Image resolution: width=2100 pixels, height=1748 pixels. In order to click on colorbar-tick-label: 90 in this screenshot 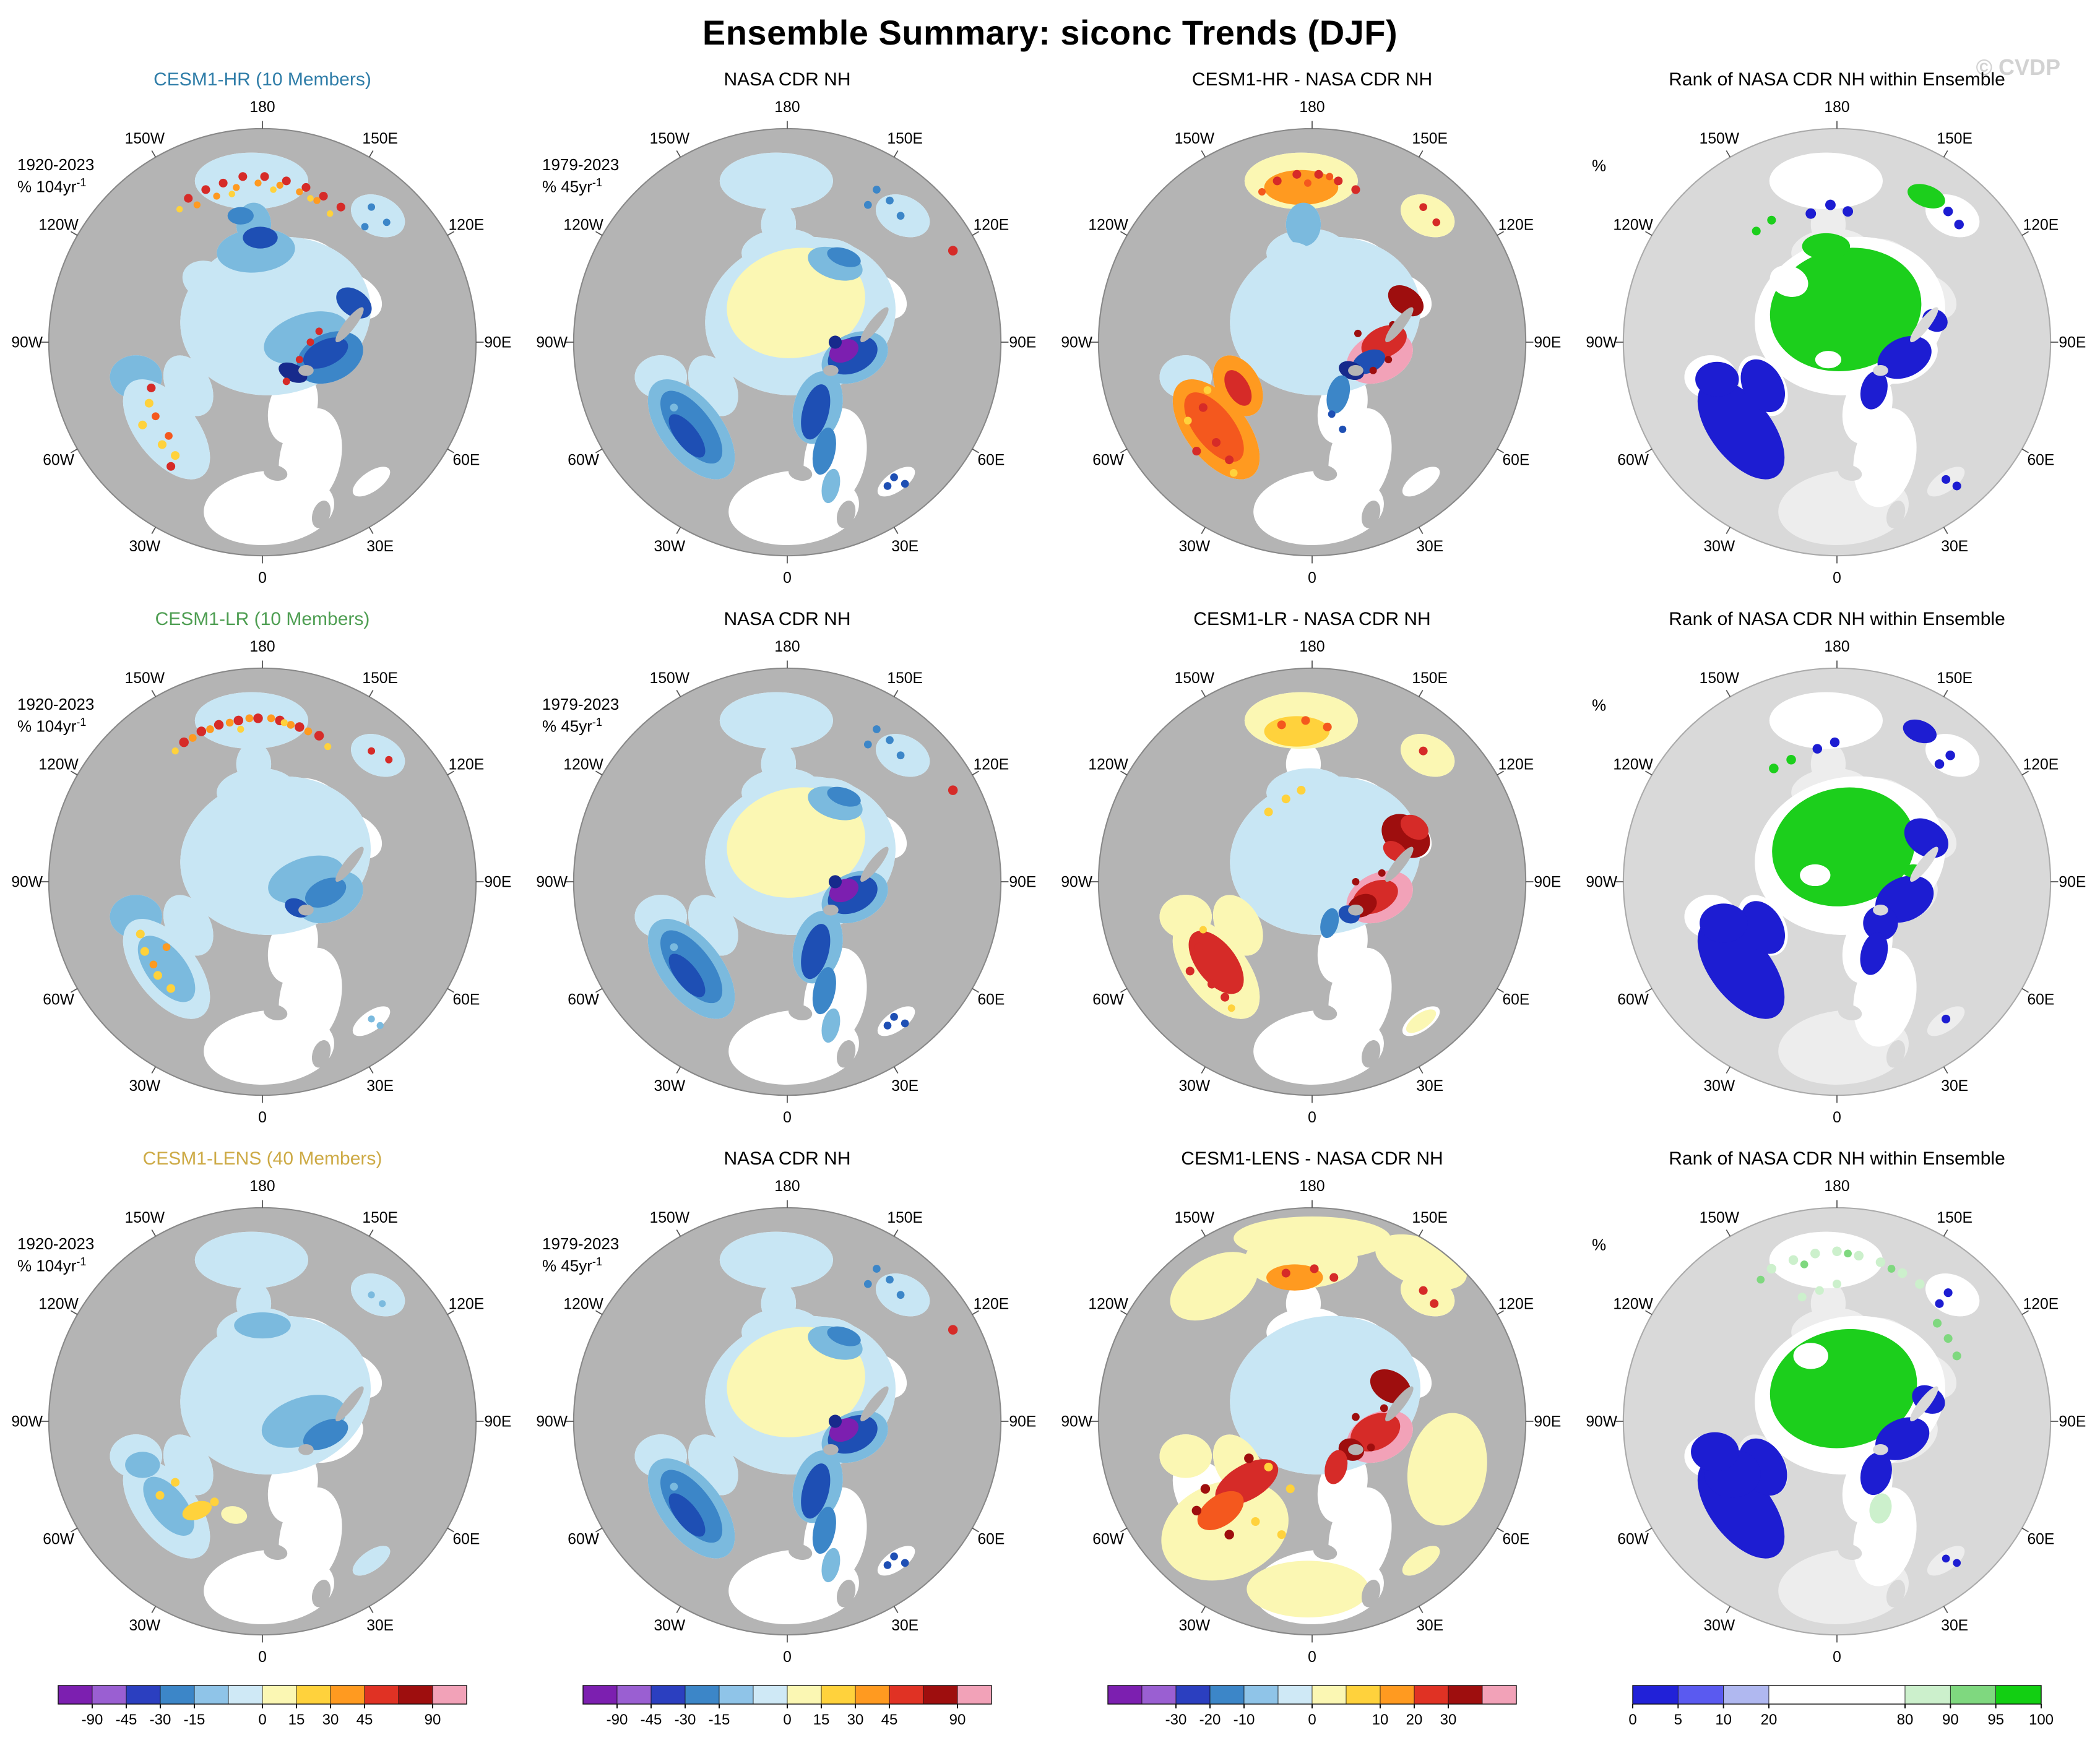, I will do `click(1950, 1719)`.